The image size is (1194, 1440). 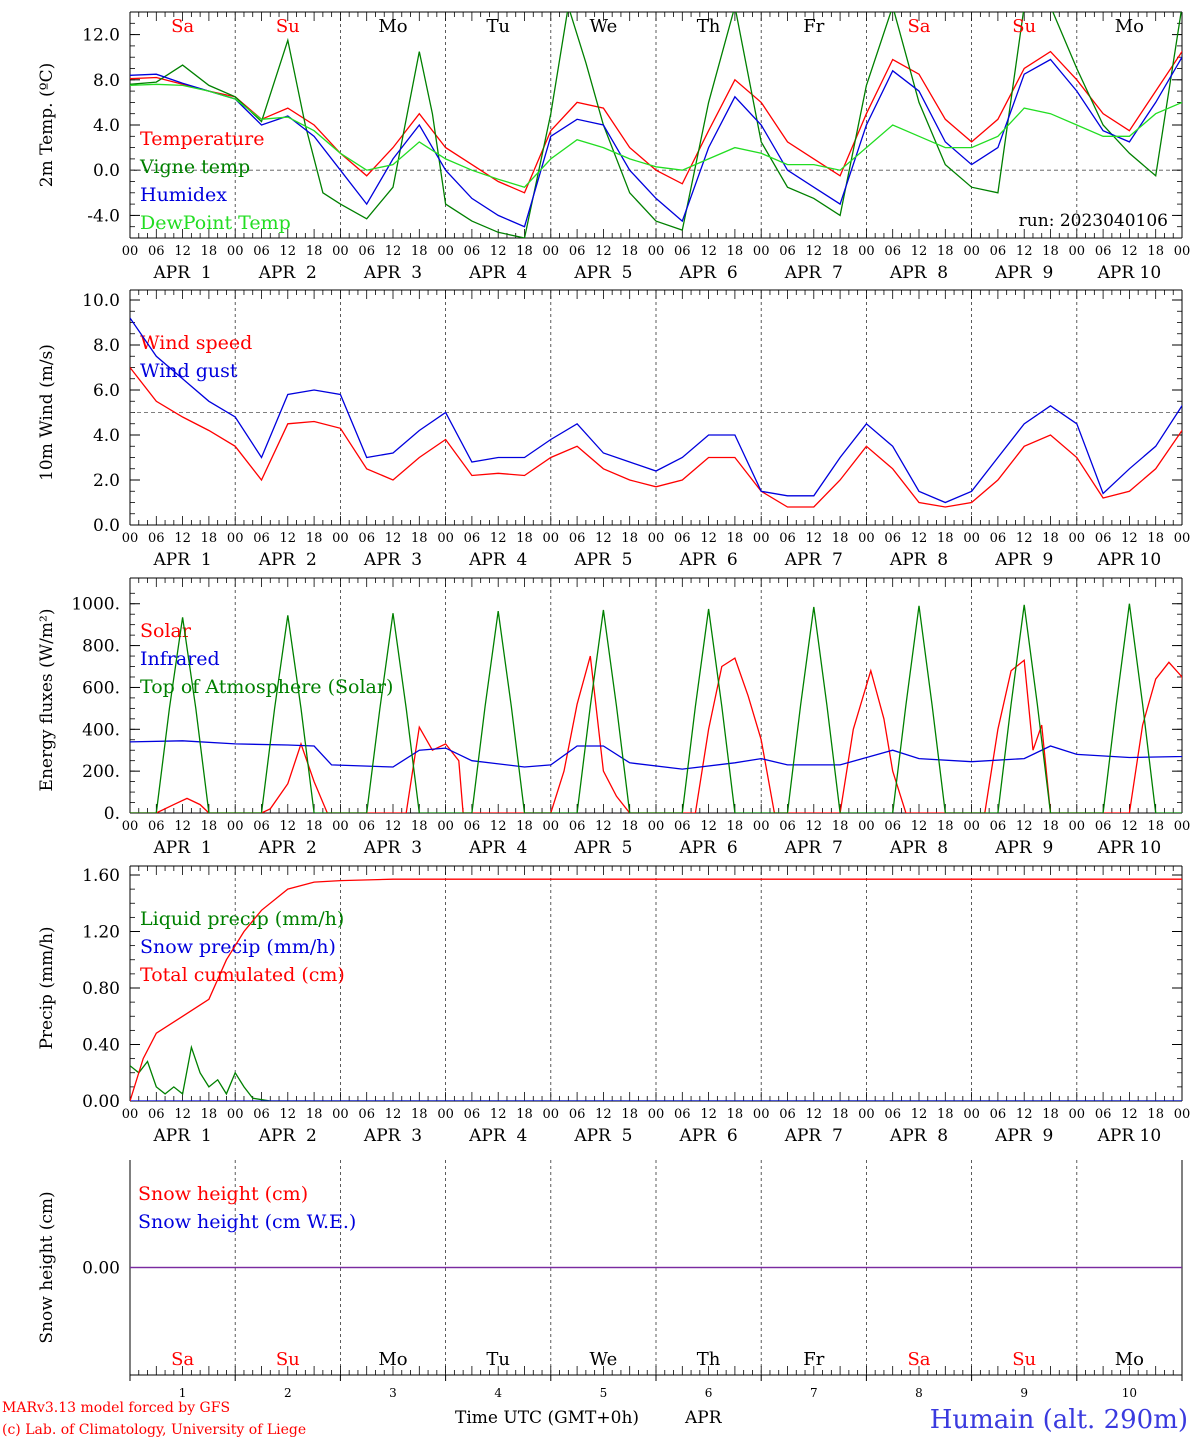 I want to click on legend-entry: Top of Atmosphere (Solar), so click(x=266, y=687).